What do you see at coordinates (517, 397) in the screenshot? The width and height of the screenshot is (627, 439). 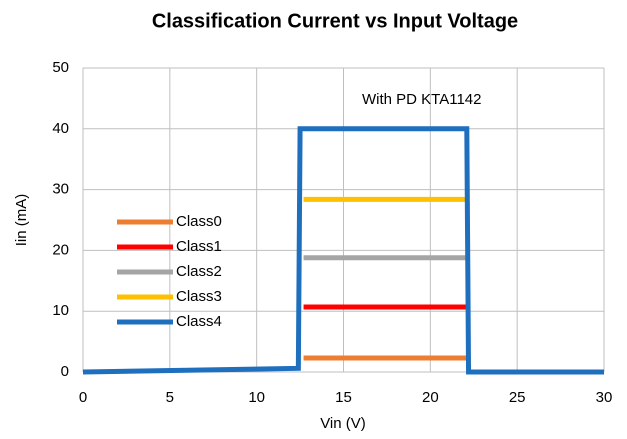 I see `x-tick-label: 25` at bounding box center [517, 397].